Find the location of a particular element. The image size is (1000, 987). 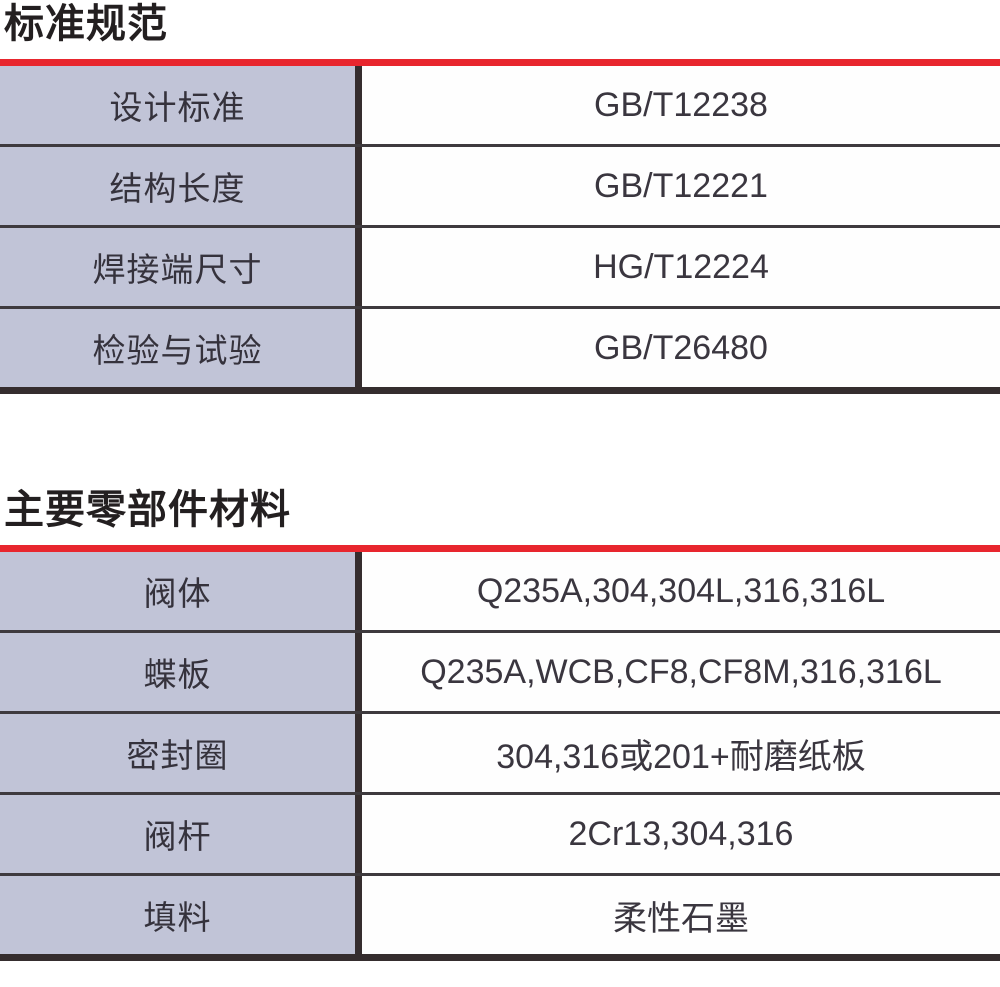

spec-value-cell: 2Cr13,304,316 is located at coordinates (681, 834).